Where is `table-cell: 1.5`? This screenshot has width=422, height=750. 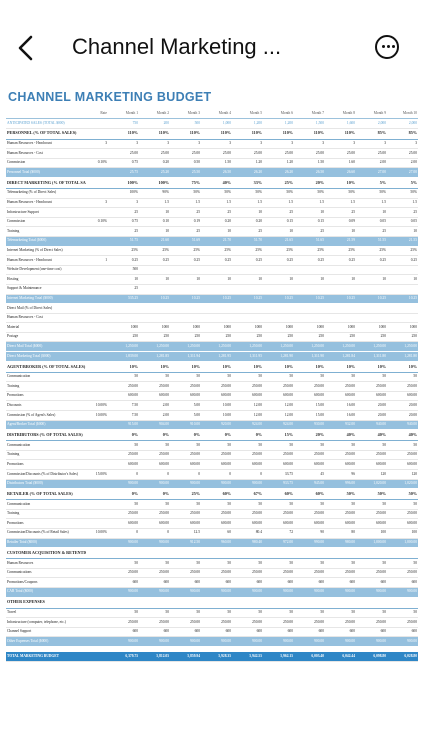 table-cell: 1.5 is located at coordinates (402, 203).